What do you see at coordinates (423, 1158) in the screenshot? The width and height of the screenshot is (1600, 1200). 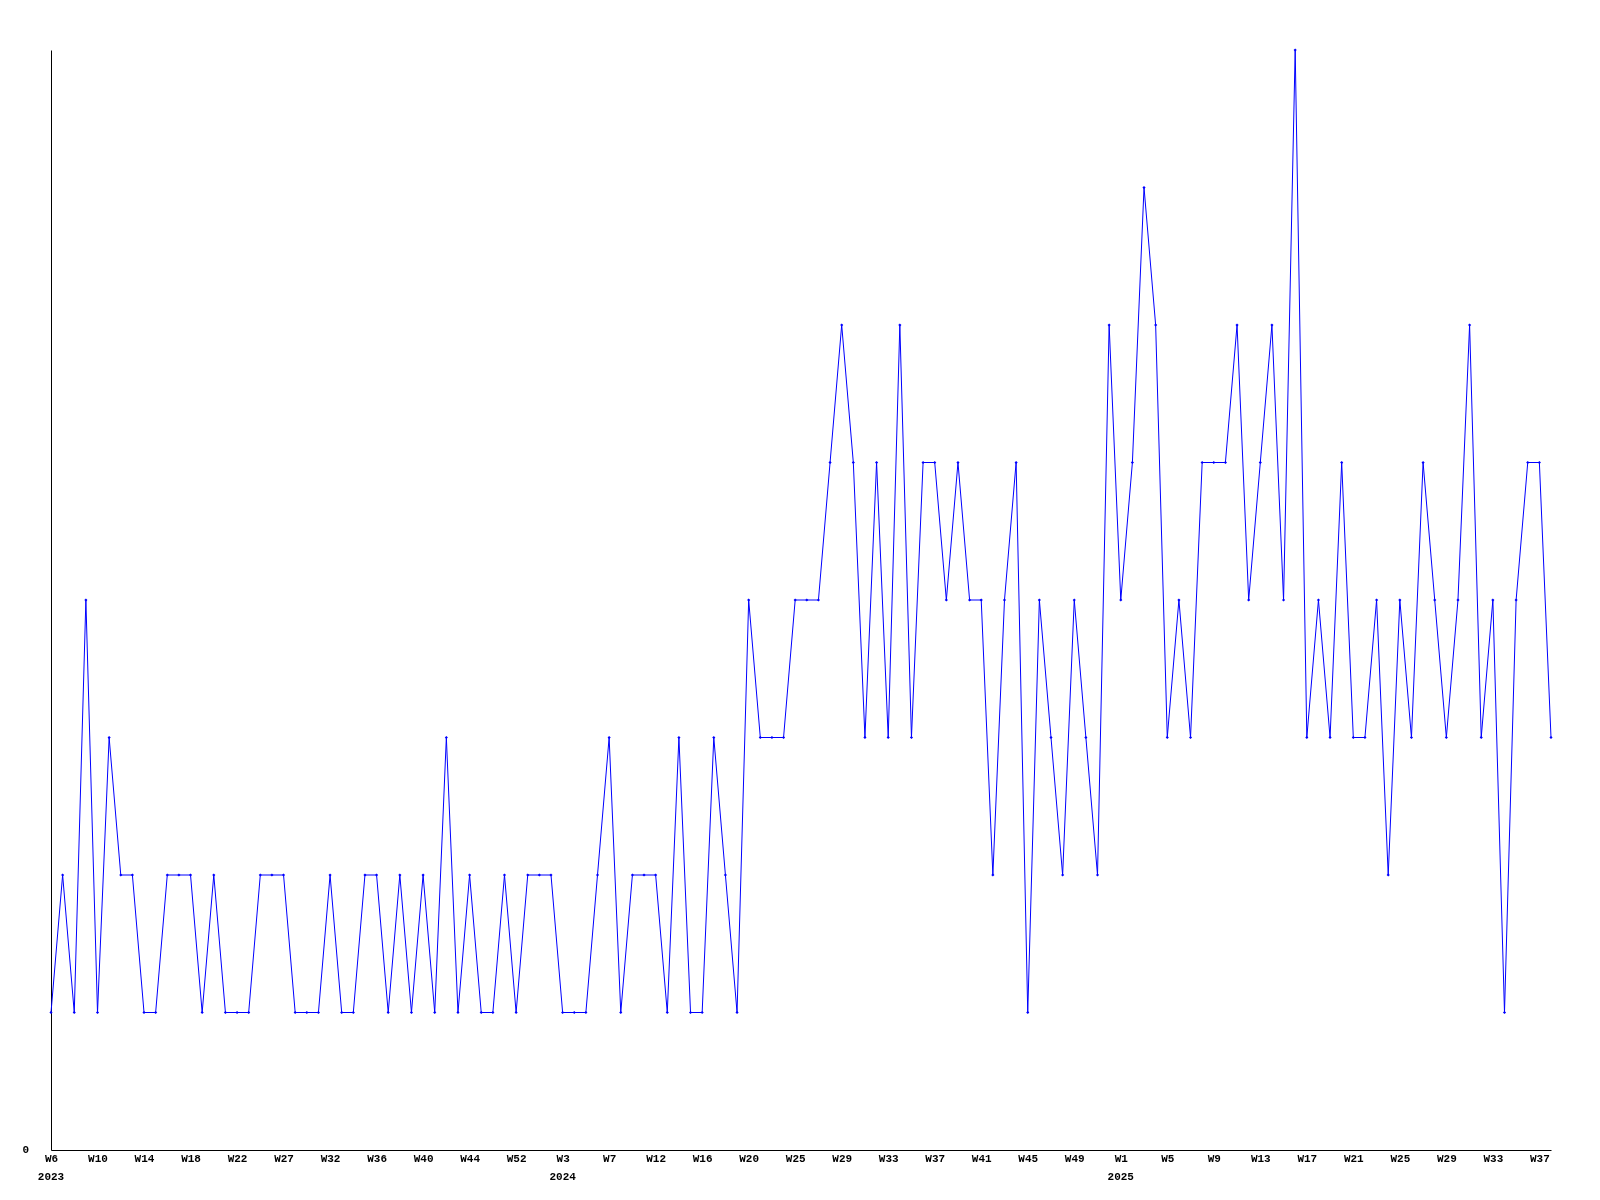 I see `x-tick-label: W40` at bounding box center [423, 1158].